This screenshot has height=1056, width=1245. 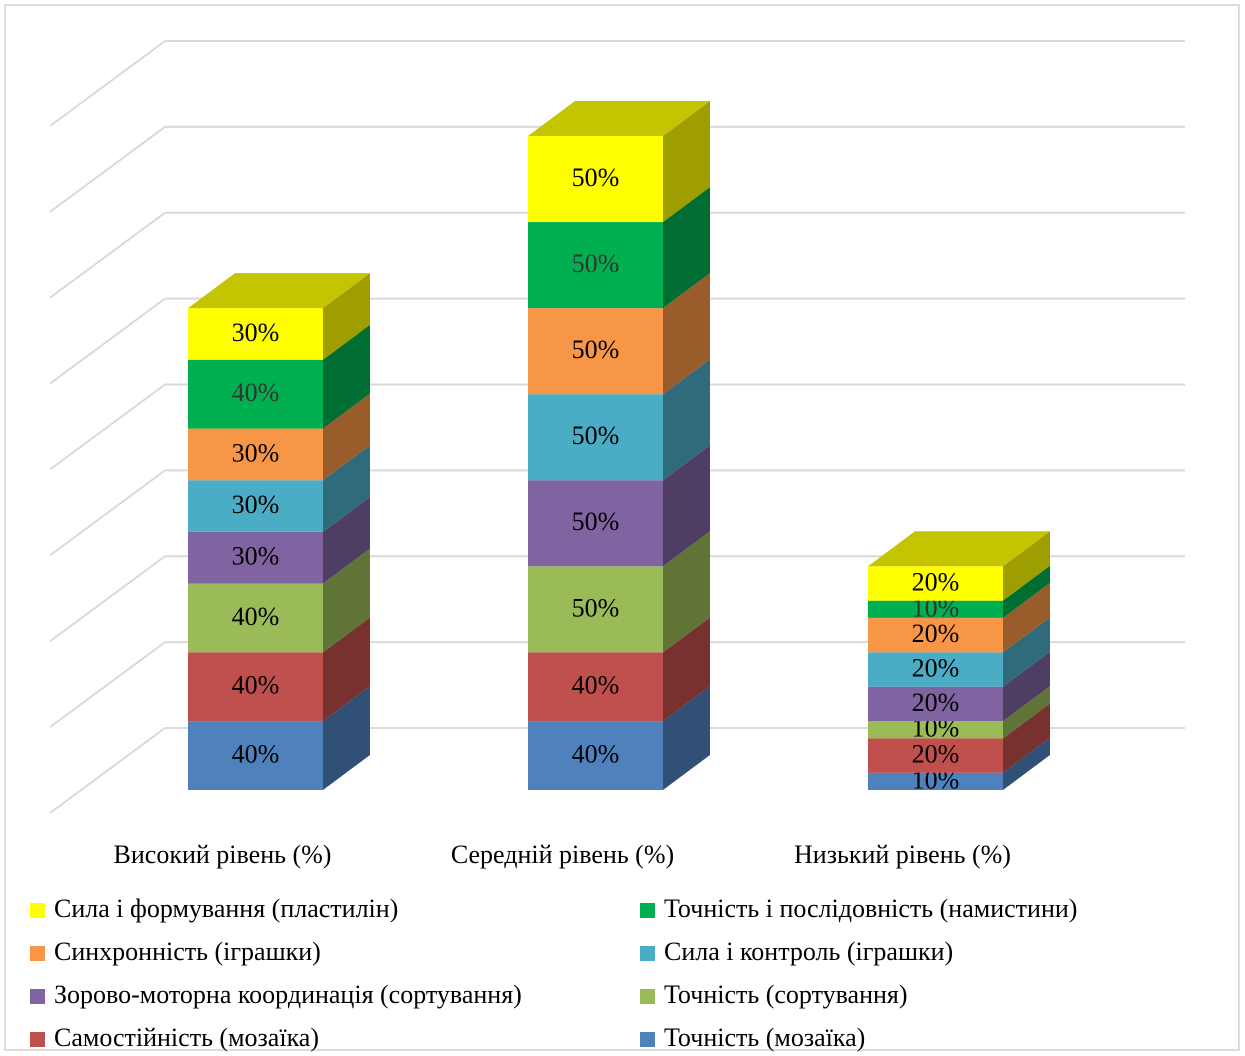 I want to click on legend-label: Синхронність (іграшки), so click(x=187, y=951).